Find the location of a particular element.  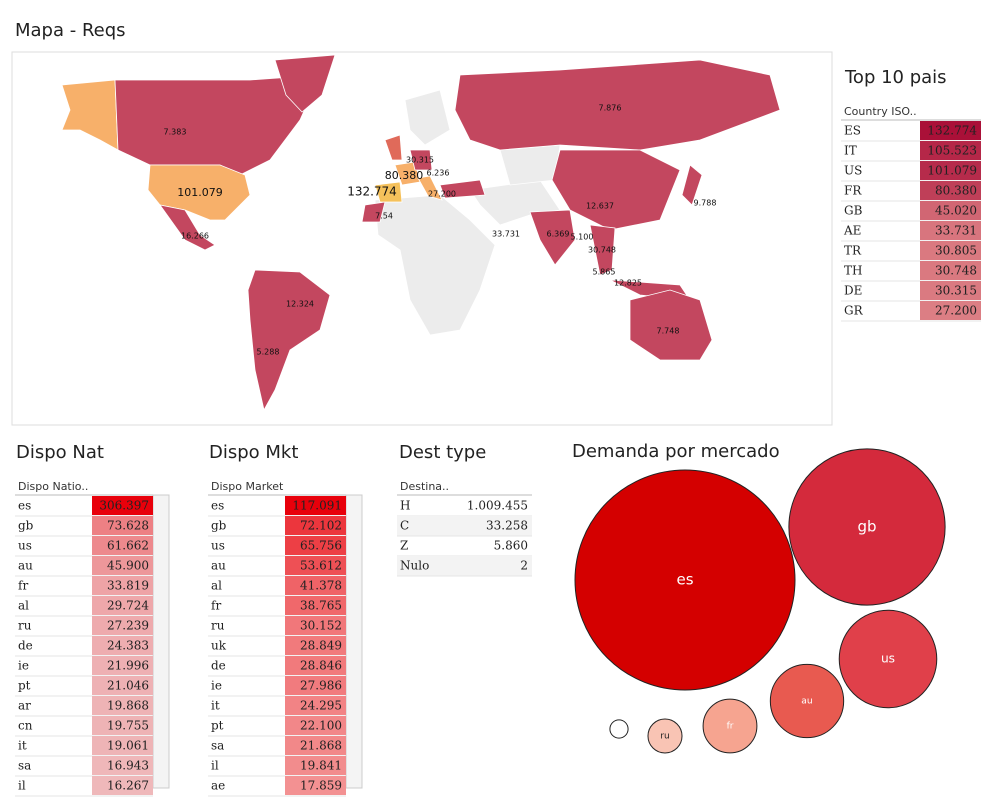

map-label: 30.748 is located at coordinates (602, 250).